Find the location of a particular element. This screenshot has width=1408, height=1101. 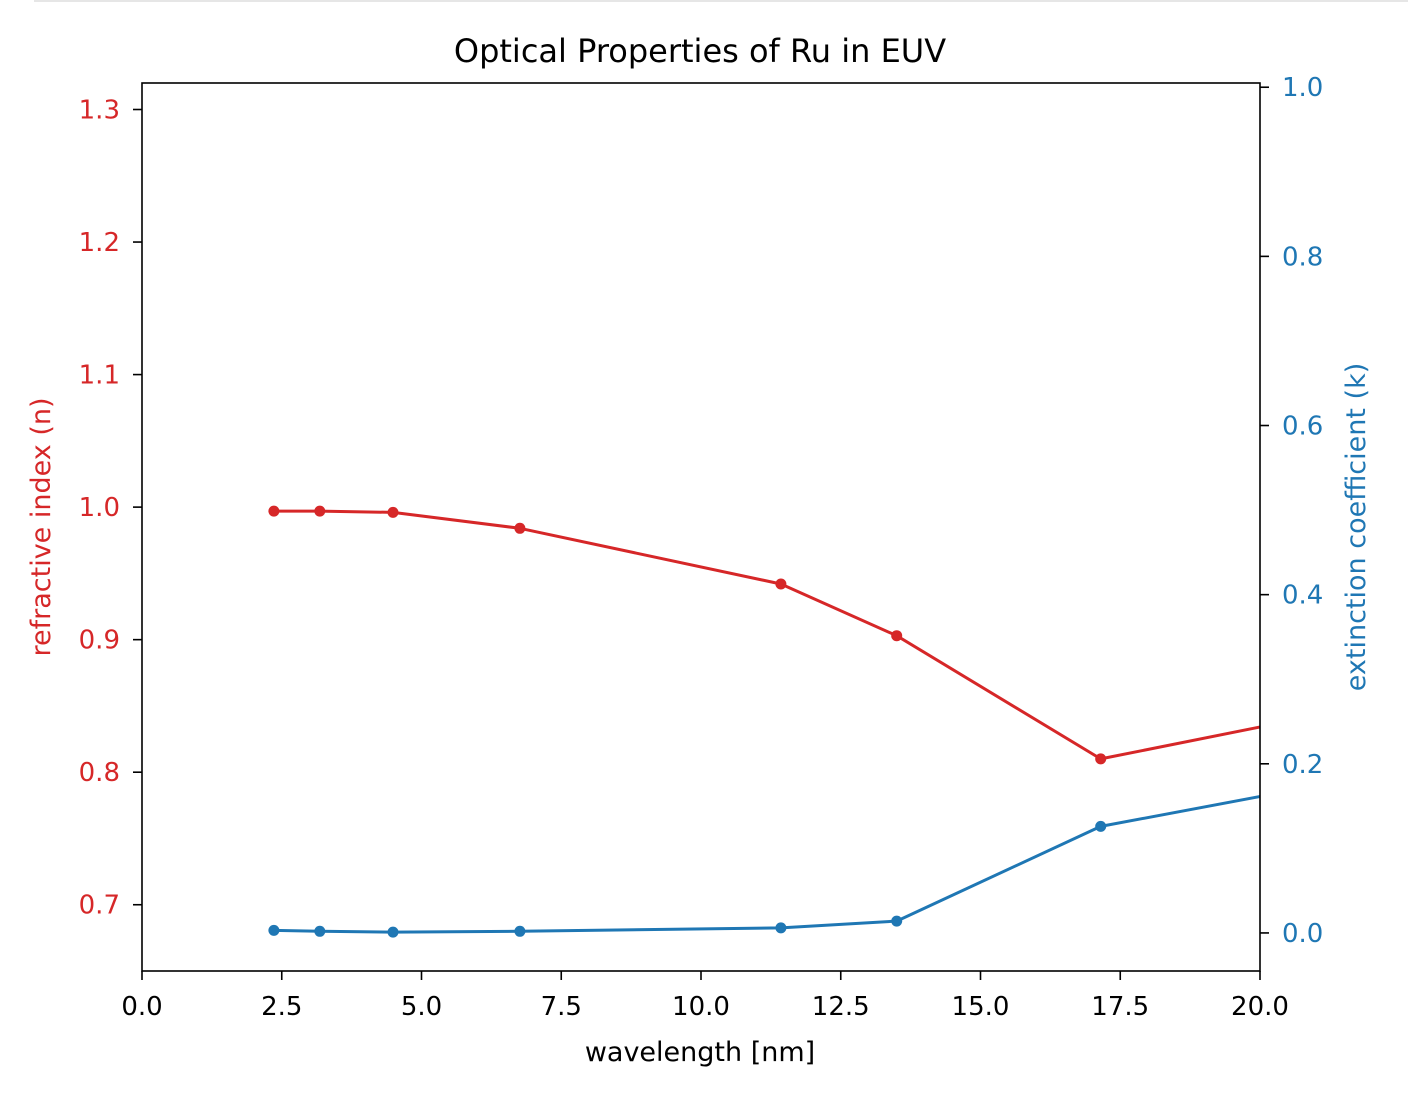

x-axis-label: wavelength [nm] is located at coordinates (700, 1052).